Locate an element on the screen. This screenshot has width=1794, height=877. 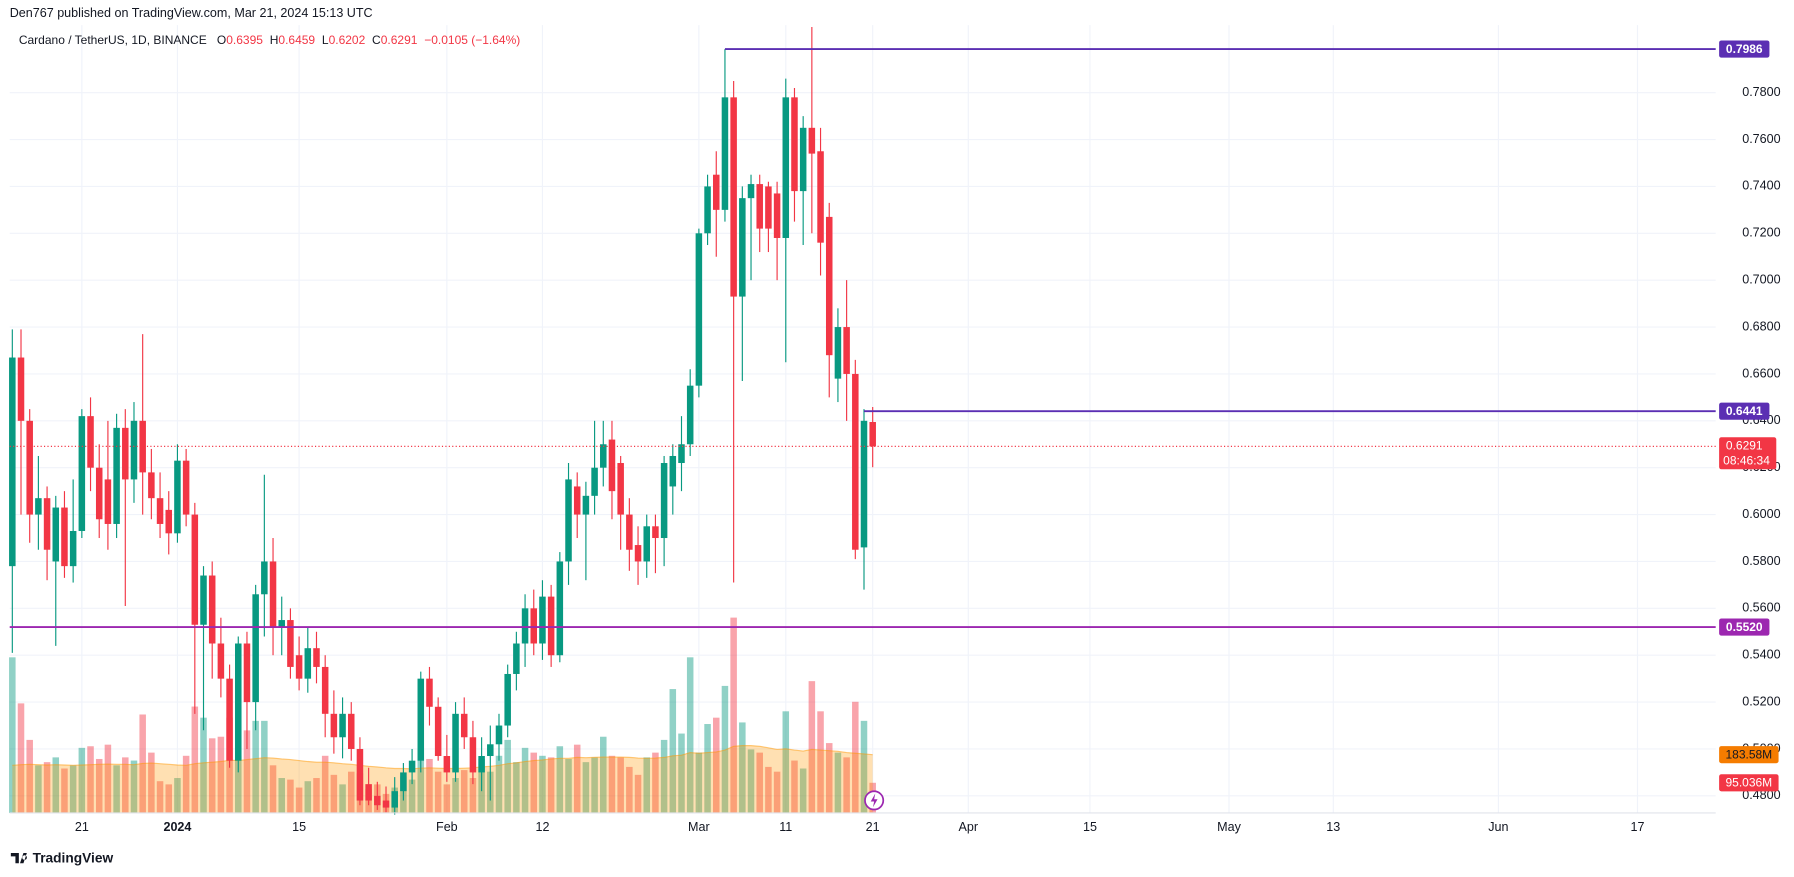
legend-value: 0.6202 is located at coordinates (347, 40).